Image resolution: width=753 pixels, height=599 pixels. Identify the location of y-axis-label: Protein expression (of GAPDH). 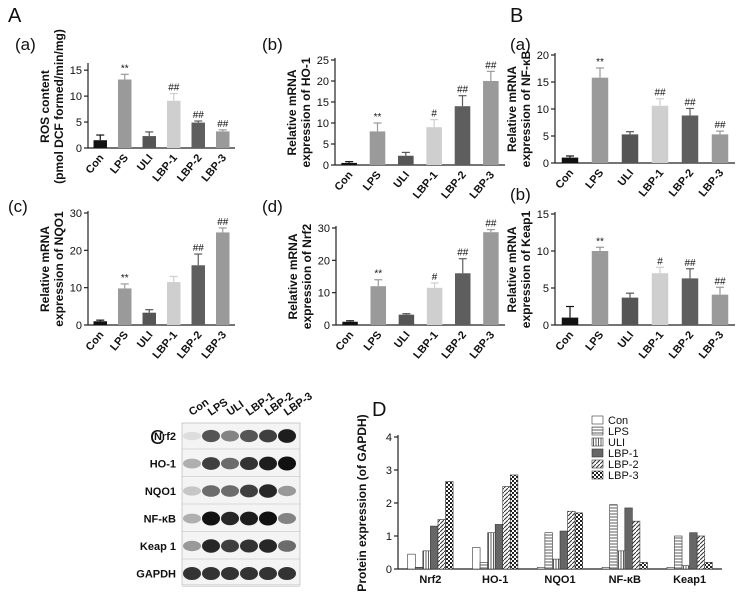
(362, 502).